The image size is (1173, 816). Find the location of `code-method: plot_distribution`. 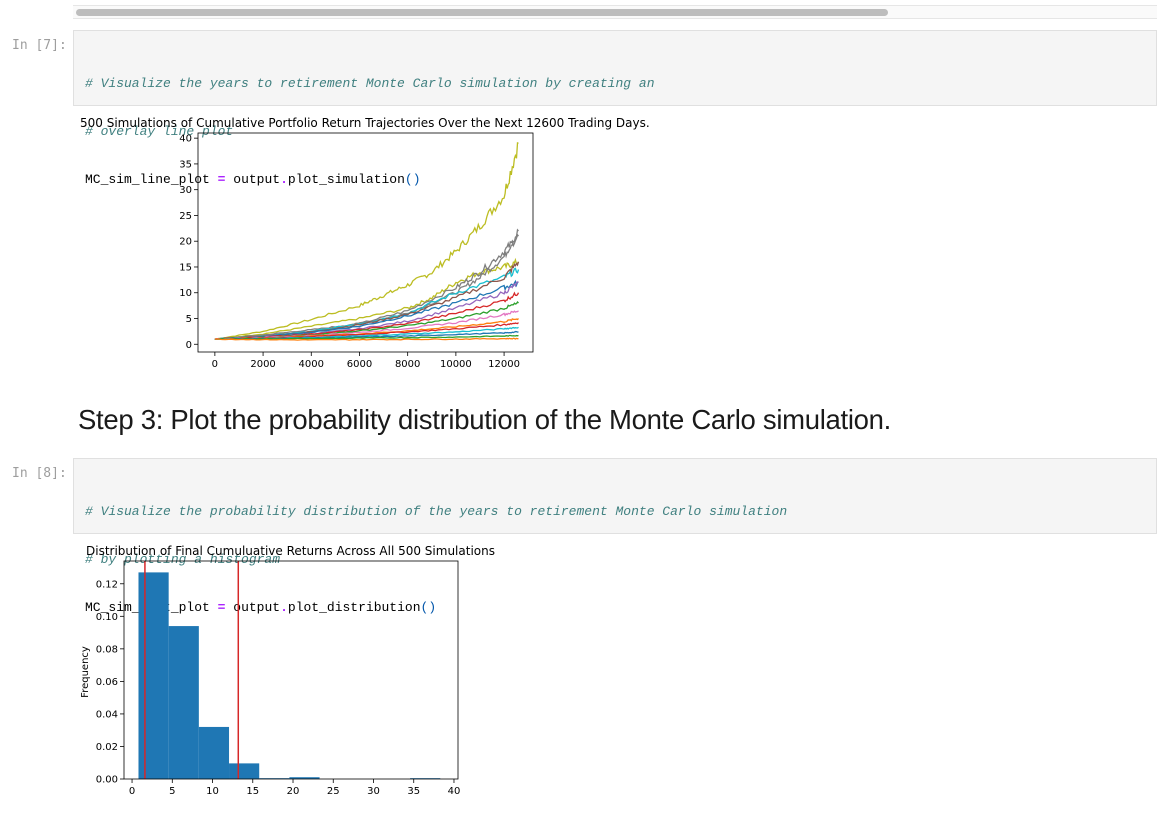

code-method: plot_distribution is located at coordinates (354, 607).